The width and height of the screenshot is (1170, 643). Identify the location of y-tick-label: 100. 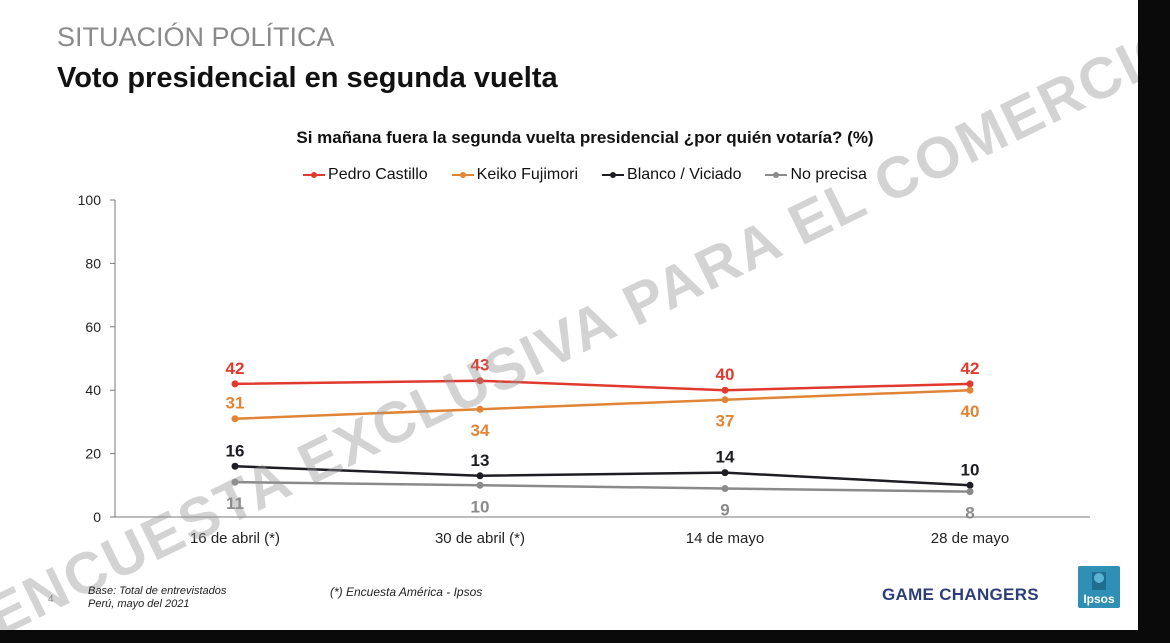
(90, 200).